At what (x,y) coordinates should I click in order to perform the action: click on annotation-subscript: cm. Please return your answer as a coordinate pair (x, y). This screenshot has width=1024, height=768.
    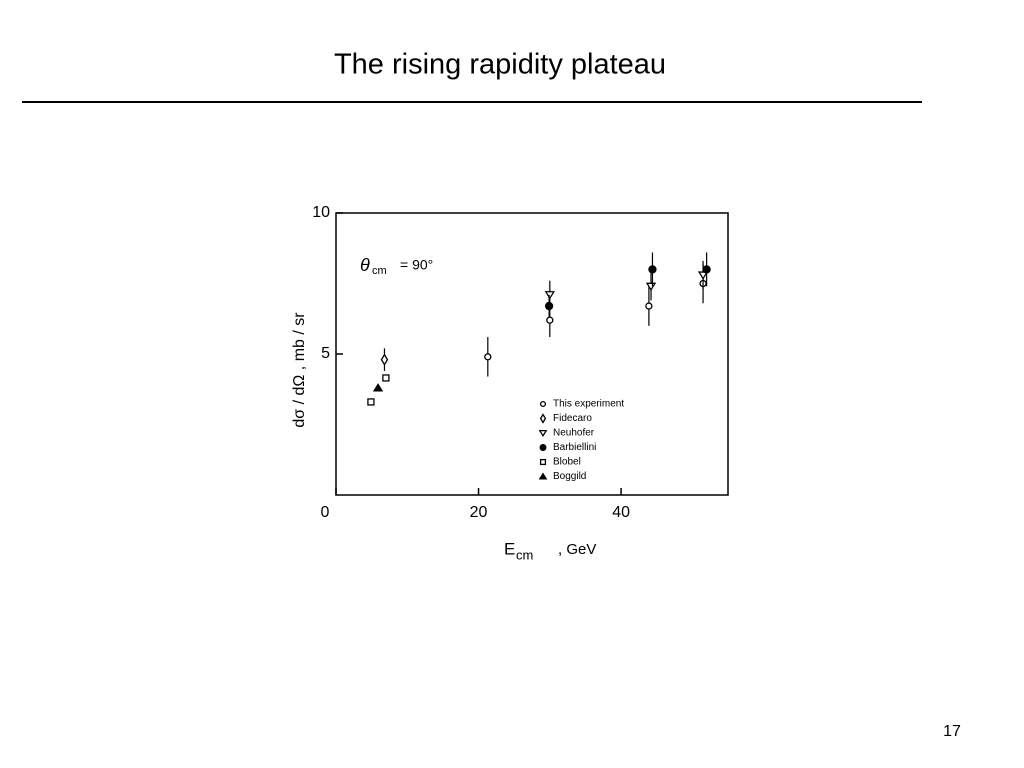
    Looking at the image, I should click on (379, 271).